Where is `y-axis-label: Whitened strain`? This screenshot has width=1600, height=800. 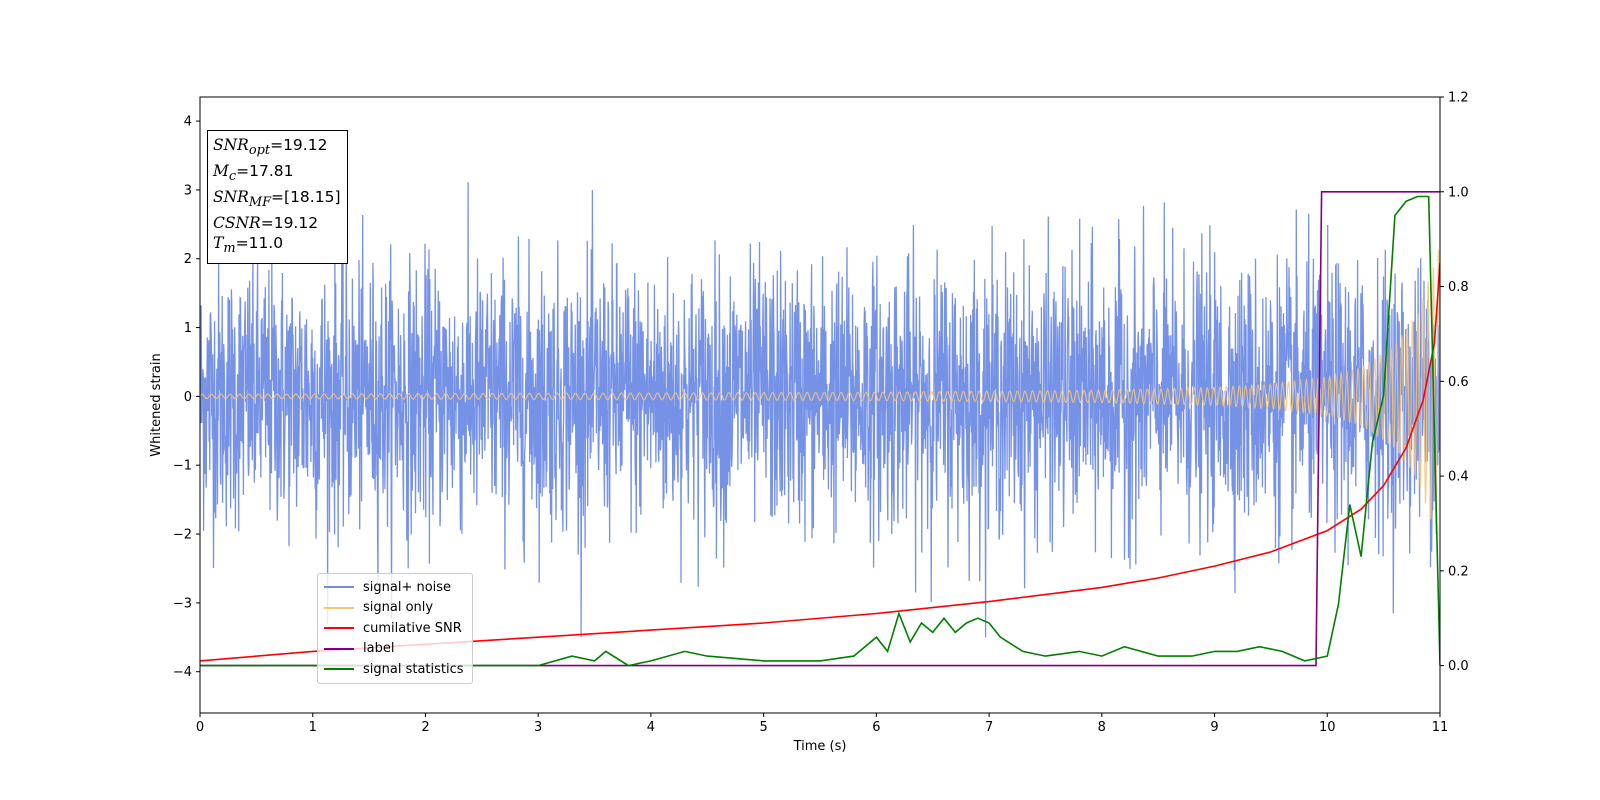 y-axis-label: Whitened strain is located at coordinates (156, 404).